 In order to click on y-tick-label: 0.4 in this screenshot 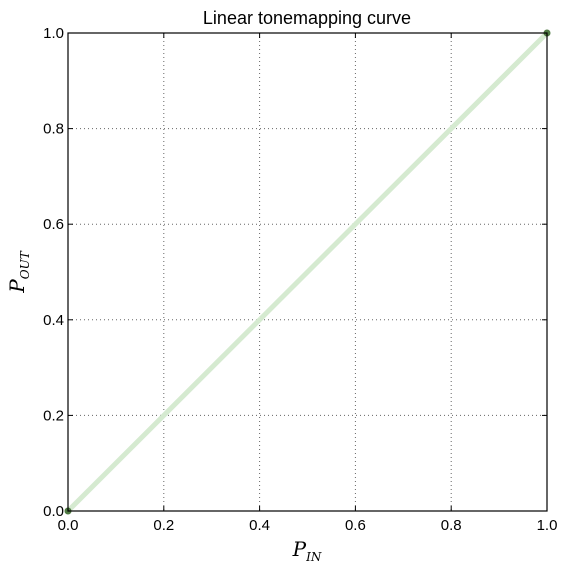, I will do `click(53, 320)`.